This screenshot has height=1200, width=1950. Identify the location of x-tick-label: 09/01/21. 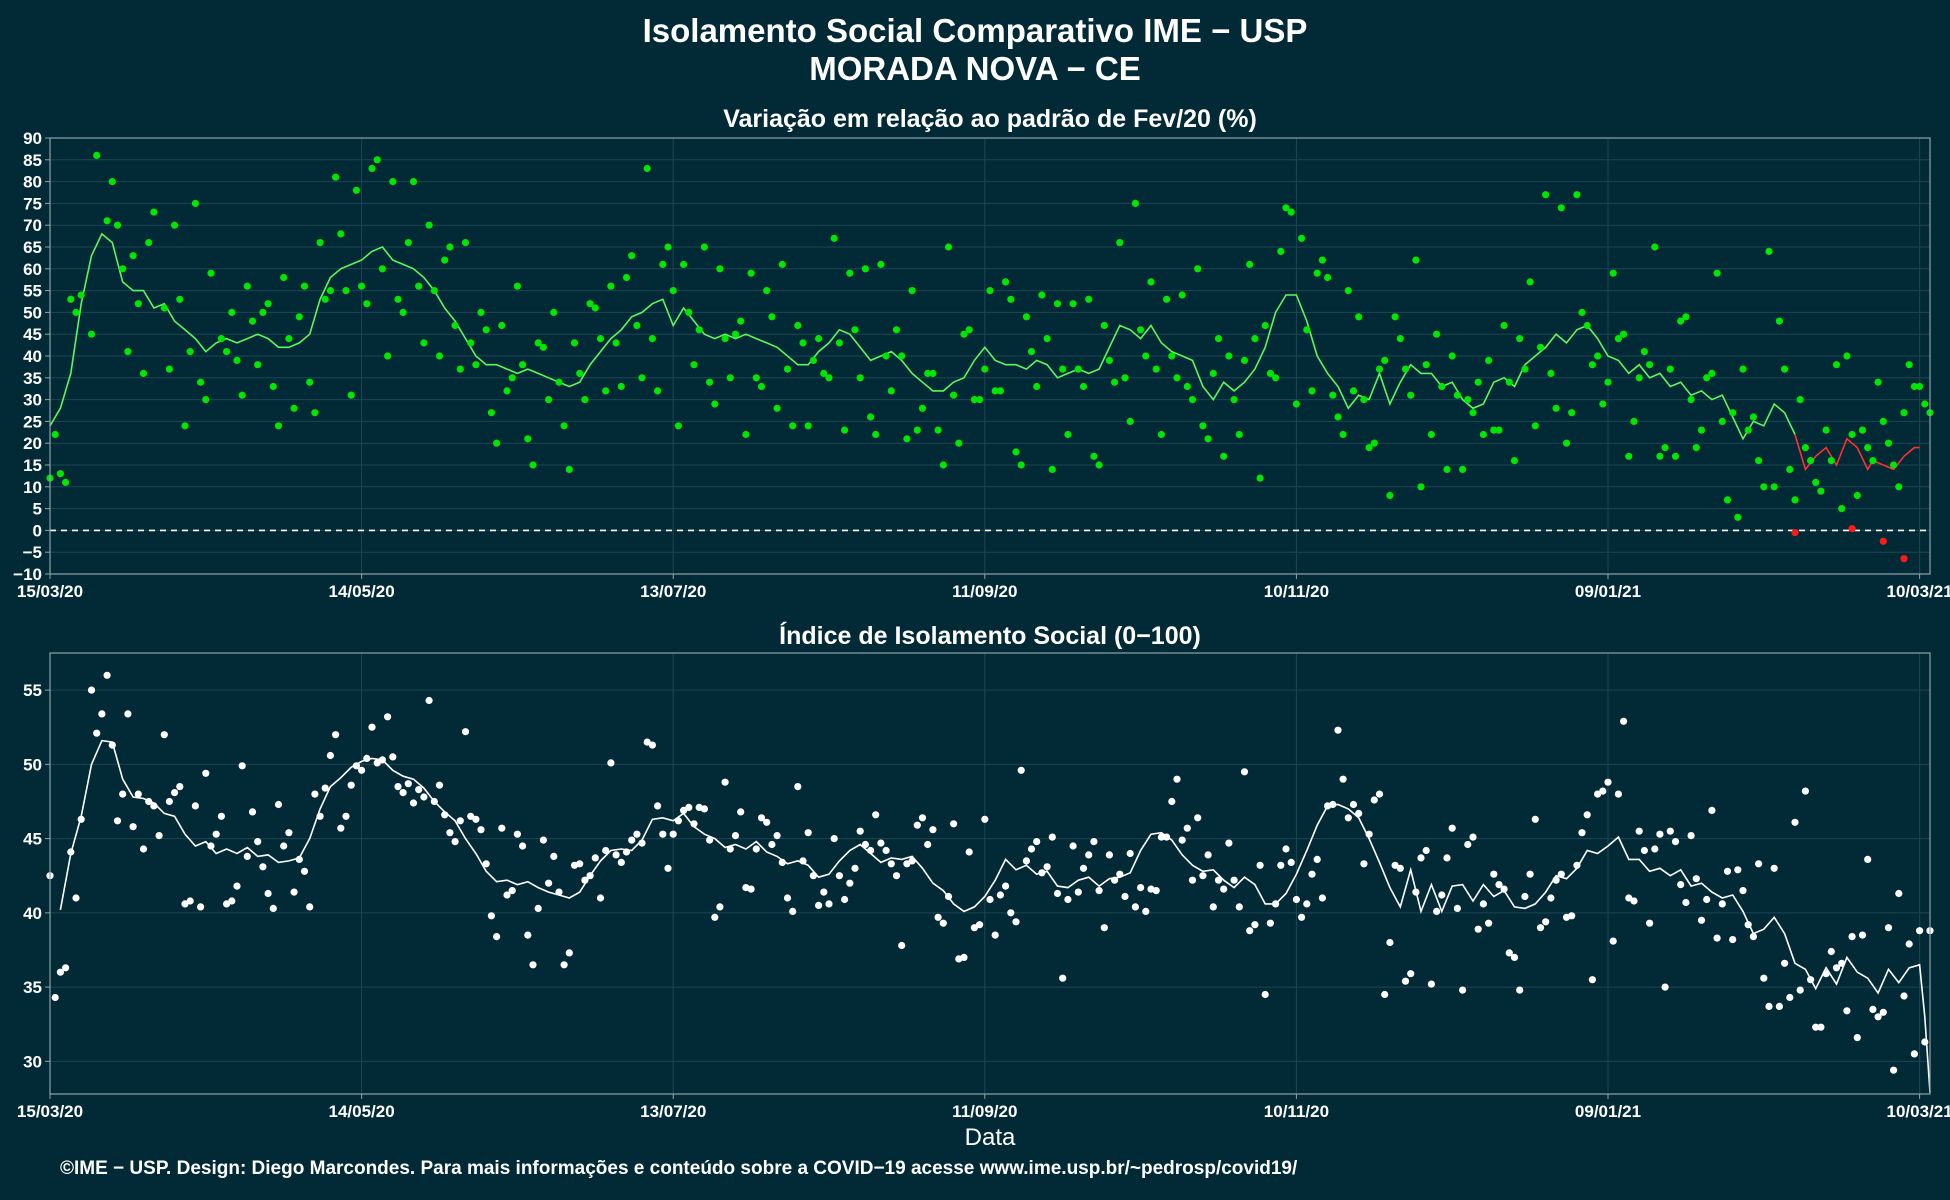
(1608, 591).